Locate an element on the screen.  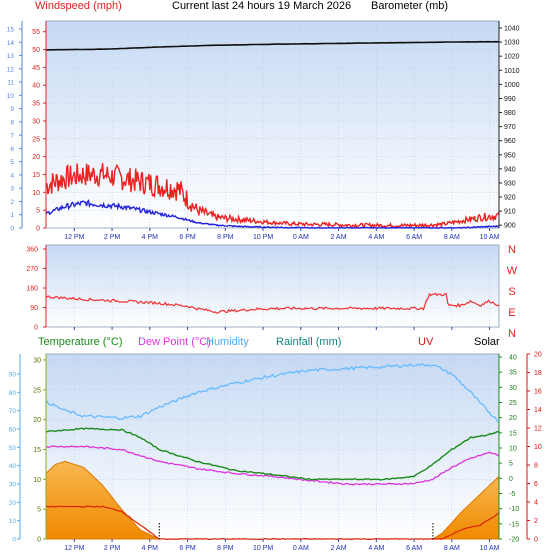
dewpoint-legend: Dew Point (°C) is located at coordinates (174, 342).